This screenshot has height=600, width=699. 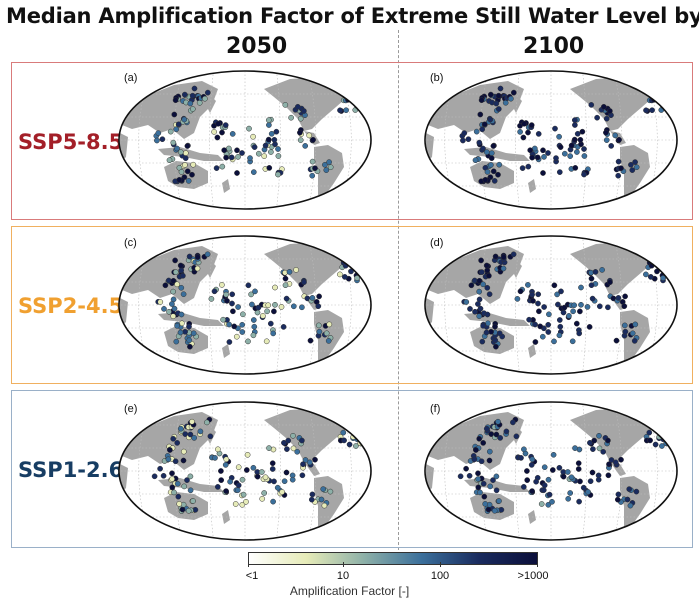 What do you see at coordinates (71, 142) in the screenshot?
I see `ssp585-label: SSP5-8.5` at bounding box center [71, 142].